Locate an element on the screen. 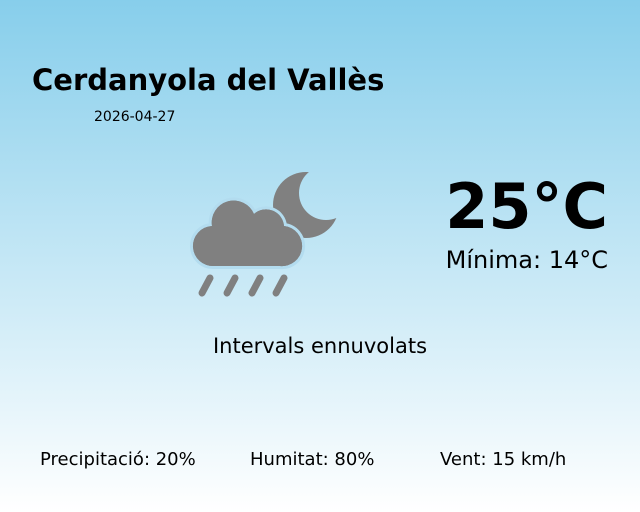  current-temperature: 25°C is located at coordinates (526, 206).